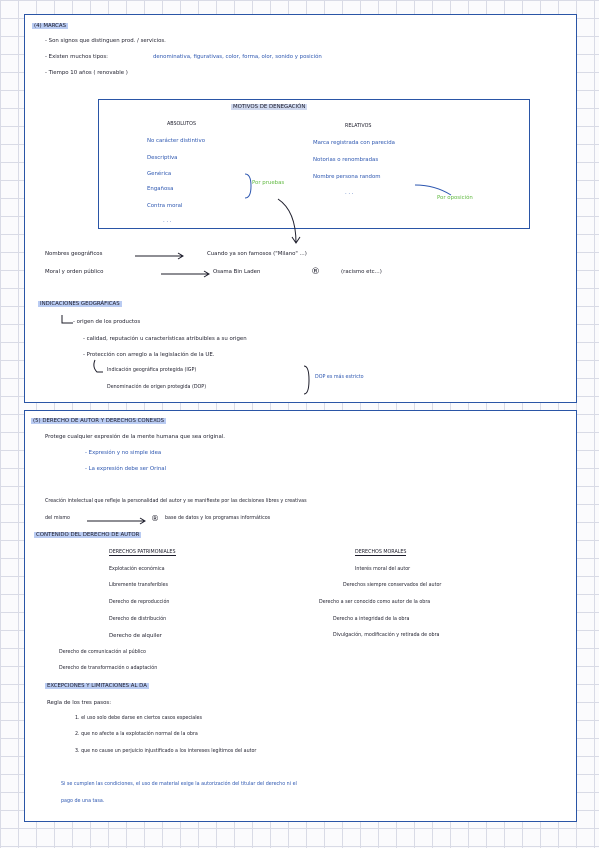  Describe the element at coordinates (358, 126) in the screenshot. I see `relativos-title: RELATIVOS` at that location.